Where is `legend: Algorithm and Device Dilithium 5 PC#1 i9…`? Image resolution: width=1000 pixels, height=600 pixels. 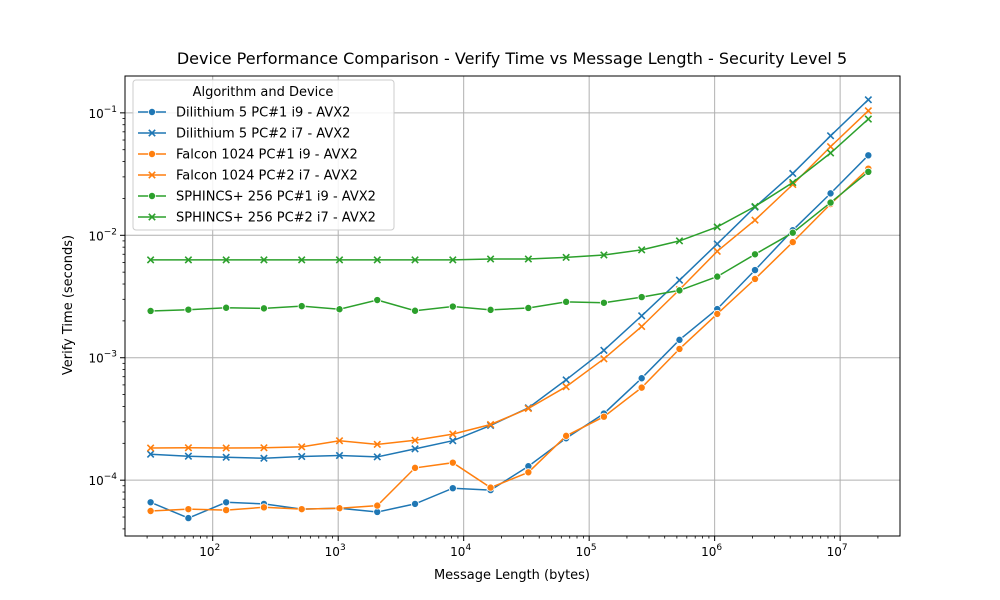
legend: Algorithm and Device Dilithium 5 PC#1 i9… is located at coordinates (263, 155).